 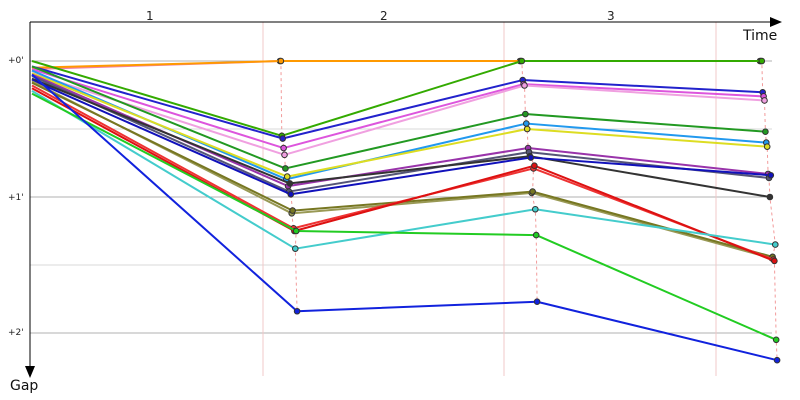 I want to click on y-tick-label-1: +1', so click(x=16, y=198).